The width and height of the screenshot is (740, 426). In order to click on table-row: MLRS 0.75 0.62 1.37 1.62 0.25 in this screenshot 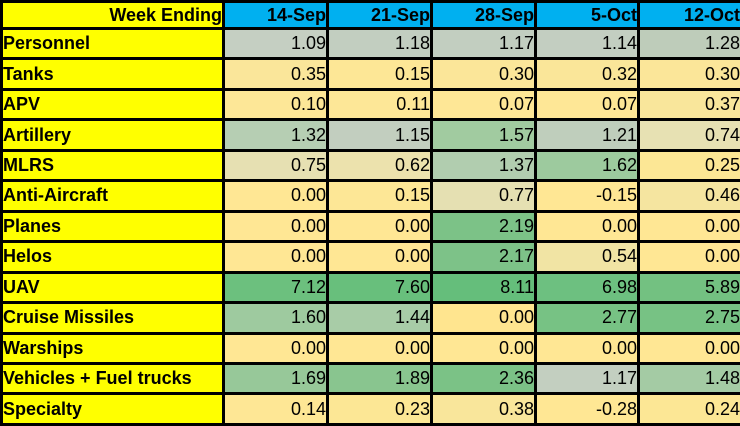, I will do `click(370, 165)`.